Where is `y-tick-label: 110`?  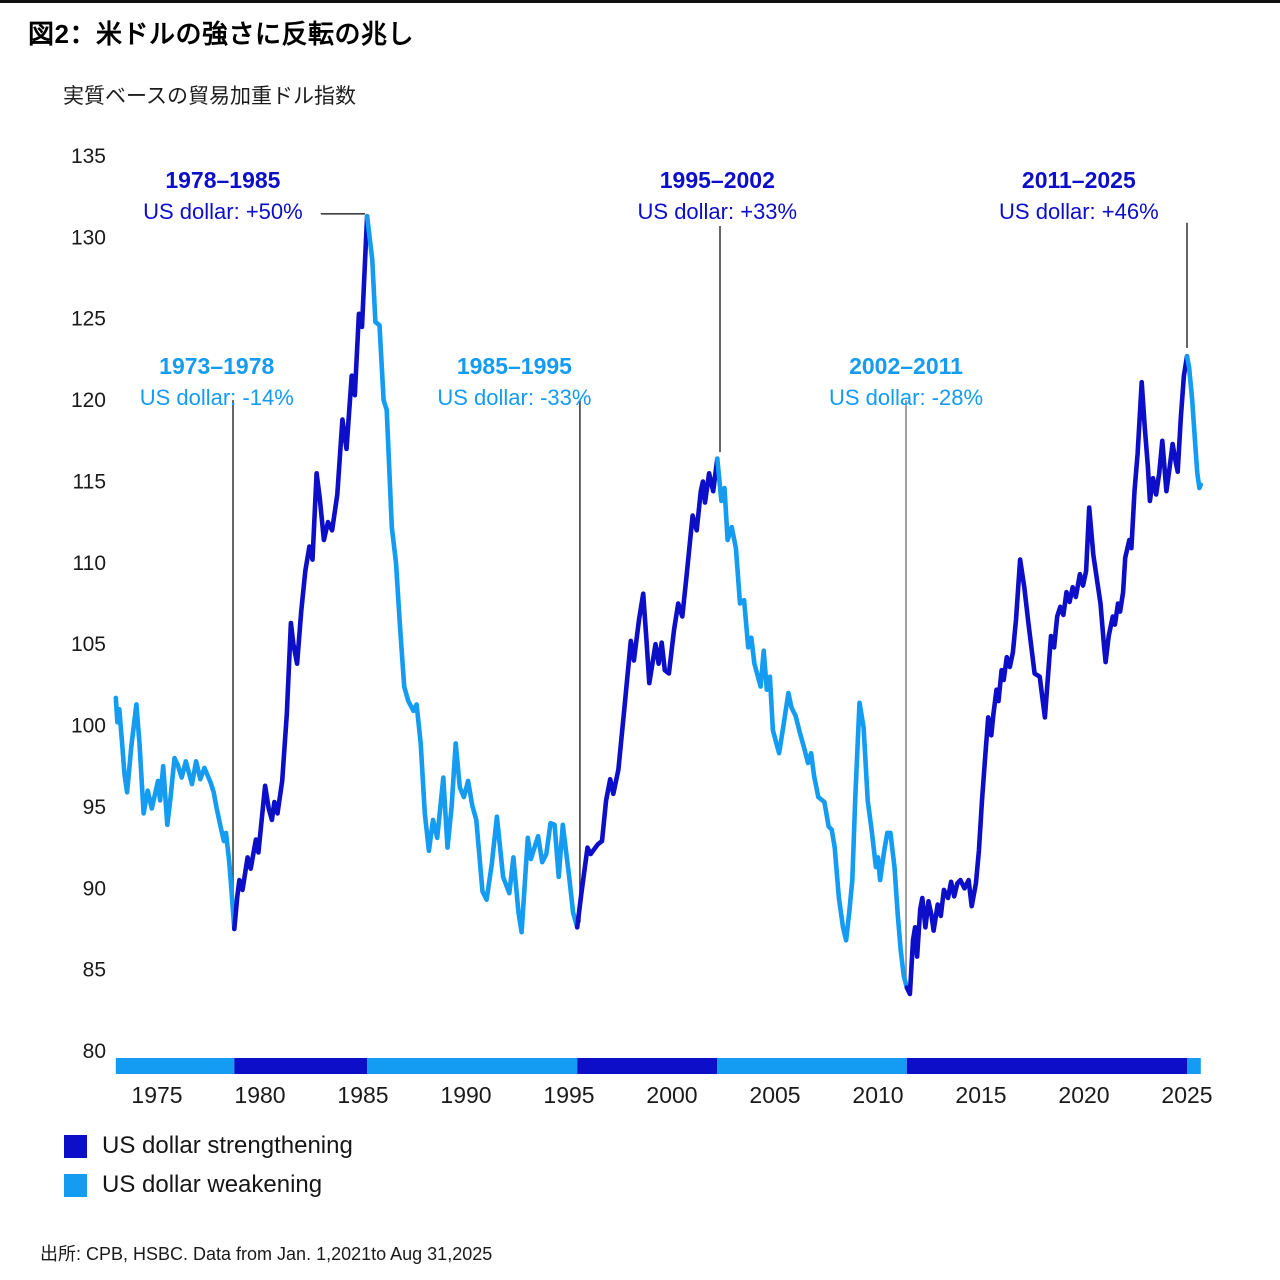
y-tick-label: 110 is located at coordinates (89, 563).